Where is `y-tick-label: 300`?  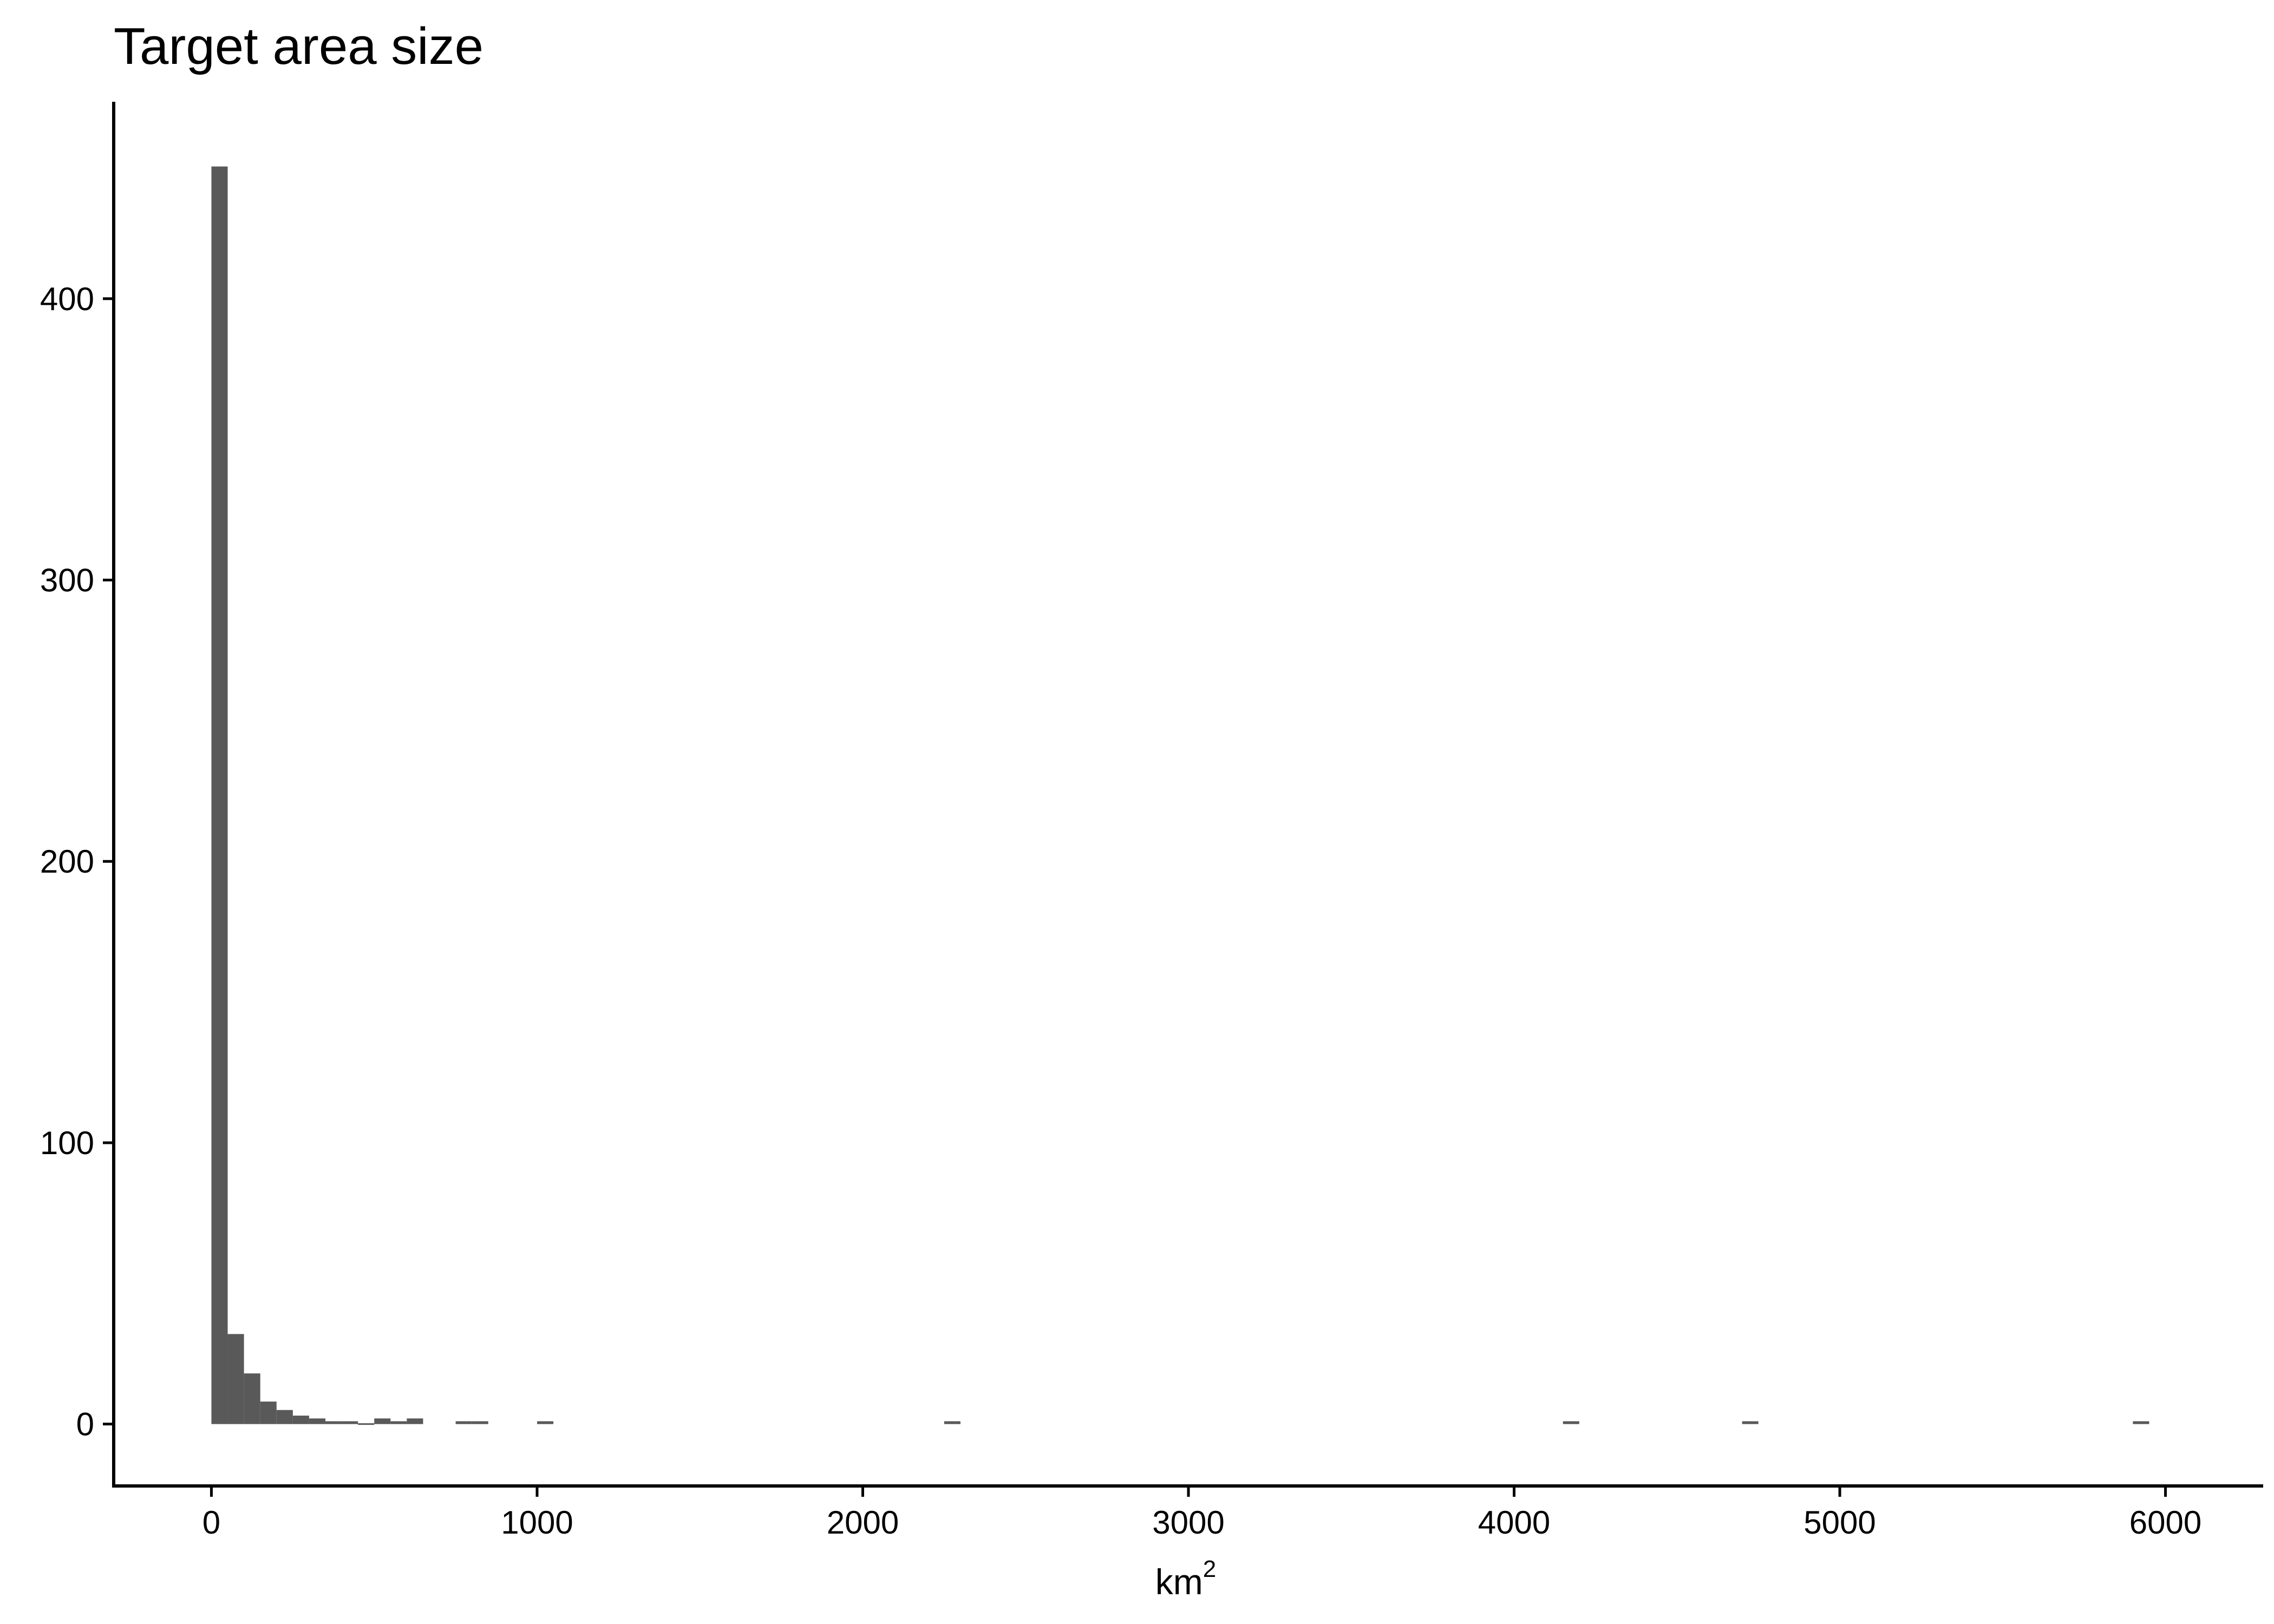 y-tick-label: 300 is located at coordinates (67, 580).